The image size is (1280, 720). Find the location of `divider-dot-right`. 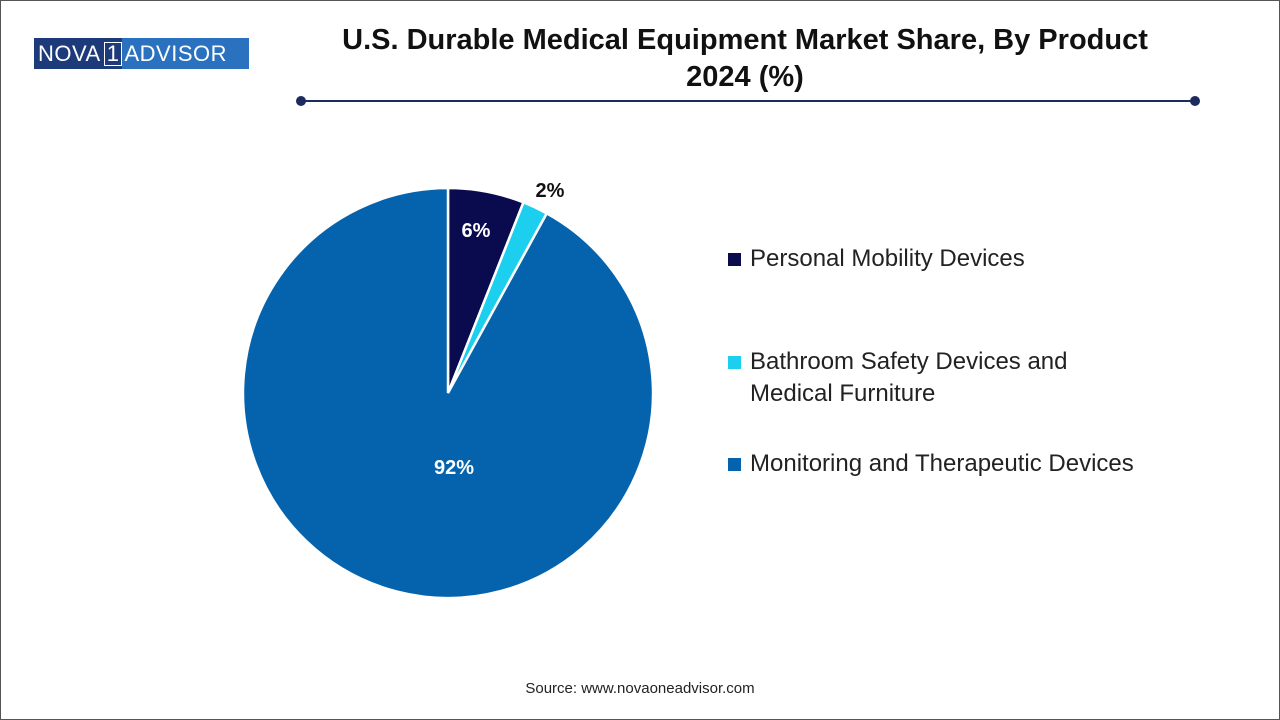

divider-dot-right is located at coordinates (1195, 101).